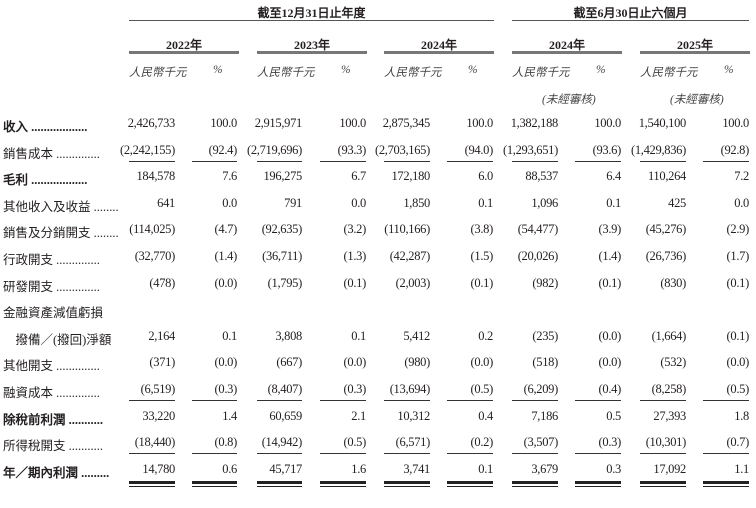  What do you see at coordinates (741, 415) in the screenshot?
I see `row-value: 1.8` at bounding box center [741, 415].